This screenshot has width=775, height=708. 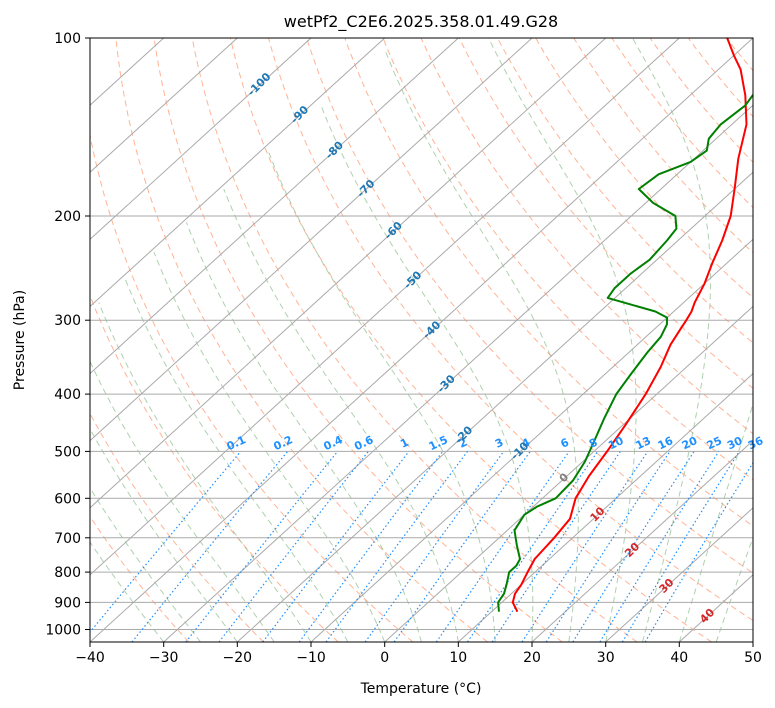 I want to click on y-tick-label: 700, so click(x=67, y=539).